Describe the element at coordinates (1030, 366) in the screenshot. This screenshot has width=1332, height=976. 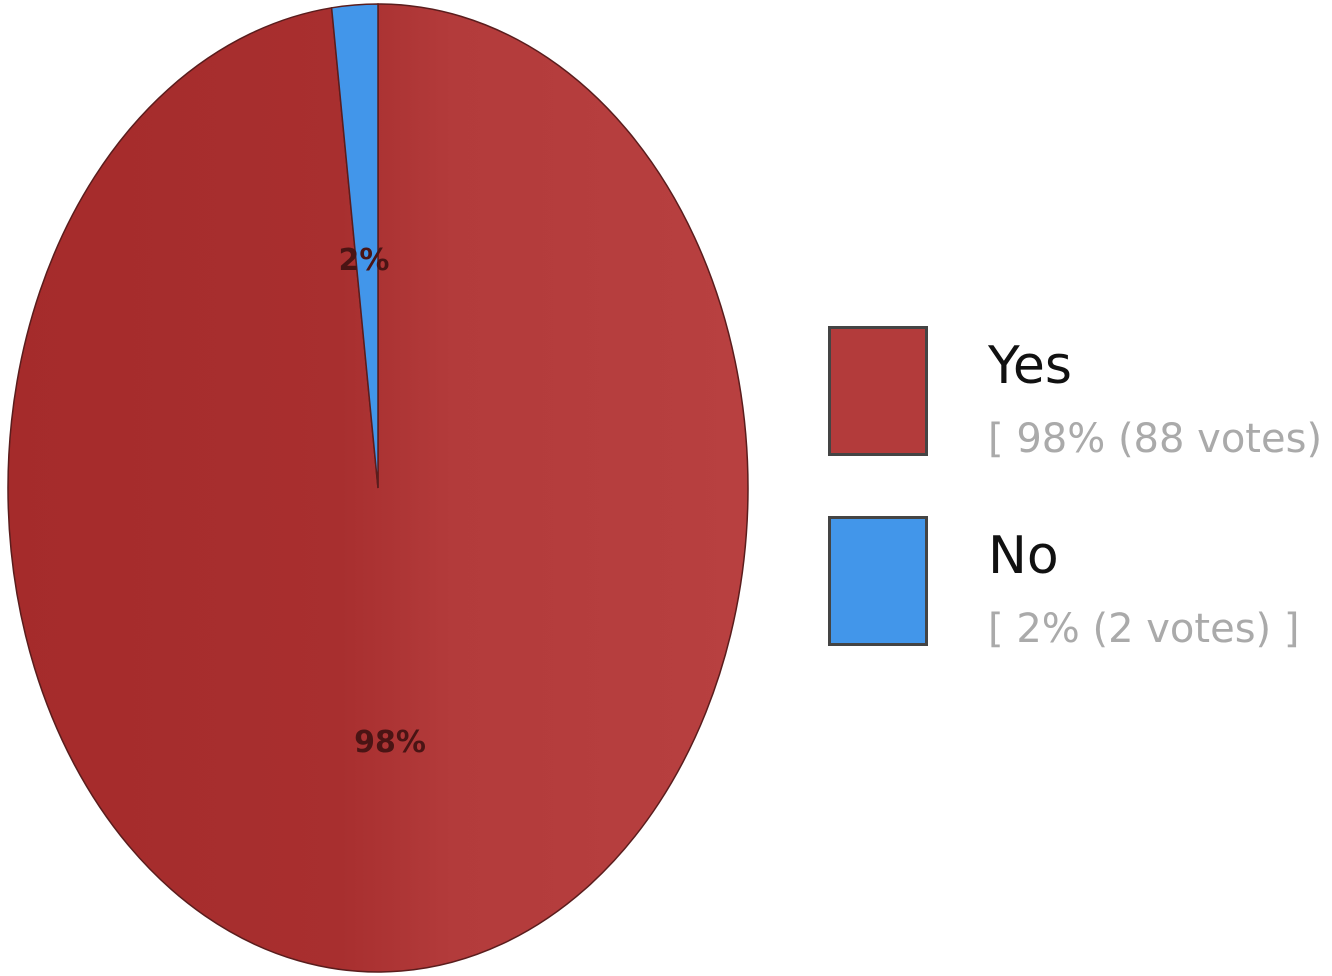
I see `legend-name-yes: Yes` at that location.